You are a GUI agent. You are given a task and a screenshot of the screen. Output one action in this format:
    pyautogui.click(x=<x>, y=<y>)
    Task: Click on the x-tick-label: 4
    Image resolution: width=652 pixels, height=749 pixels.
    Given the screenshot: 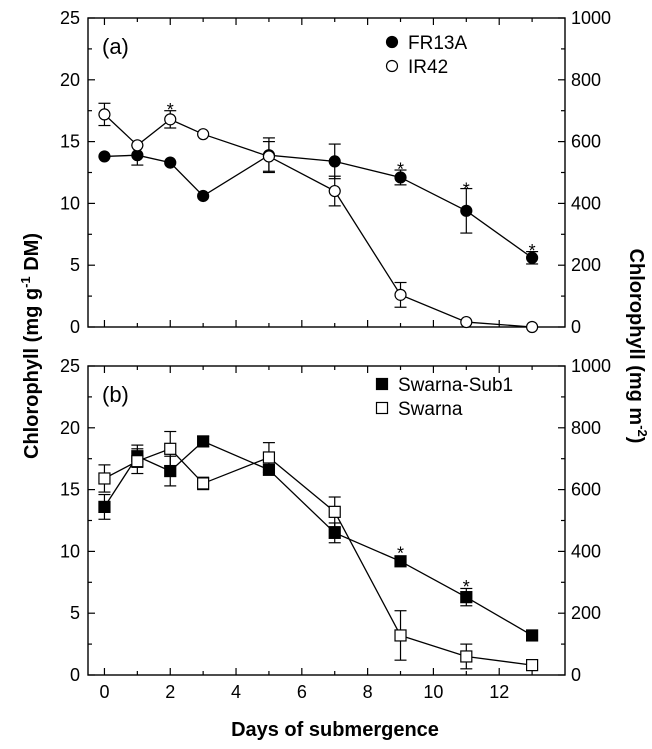 What is the action you would take?
    pyautogui.click(x=236, y=692)
    